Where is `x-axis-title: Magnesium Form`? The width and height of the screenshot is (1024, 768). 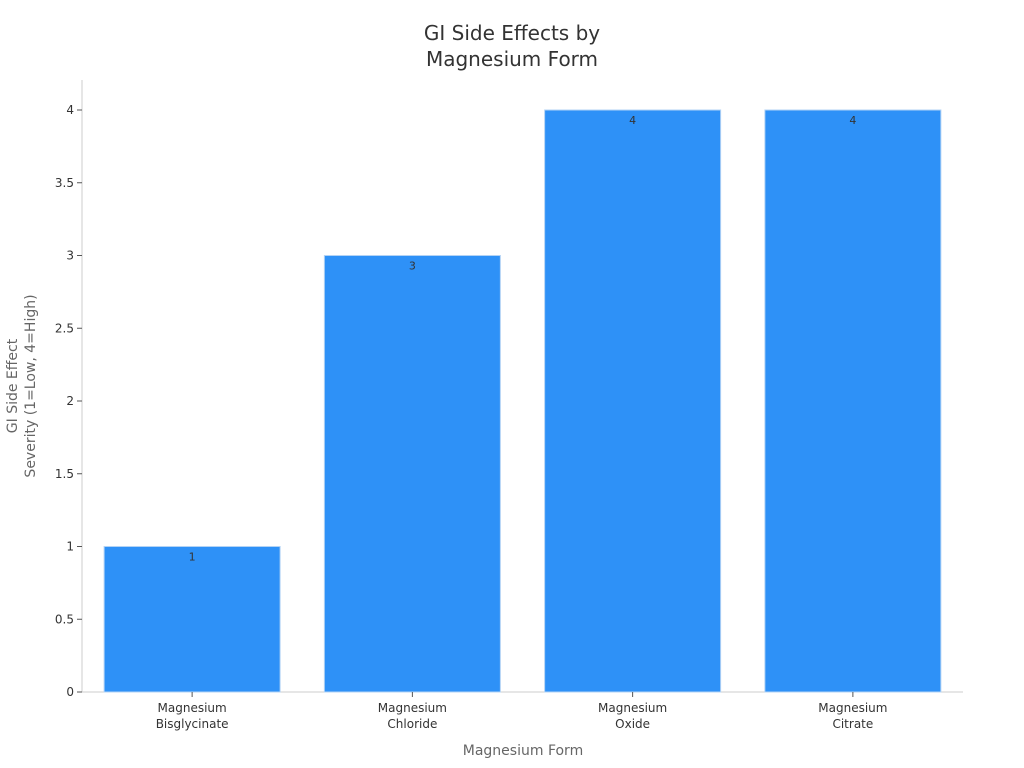
x-axis-title: Magnesium Form is located at coordinates (523, 751).